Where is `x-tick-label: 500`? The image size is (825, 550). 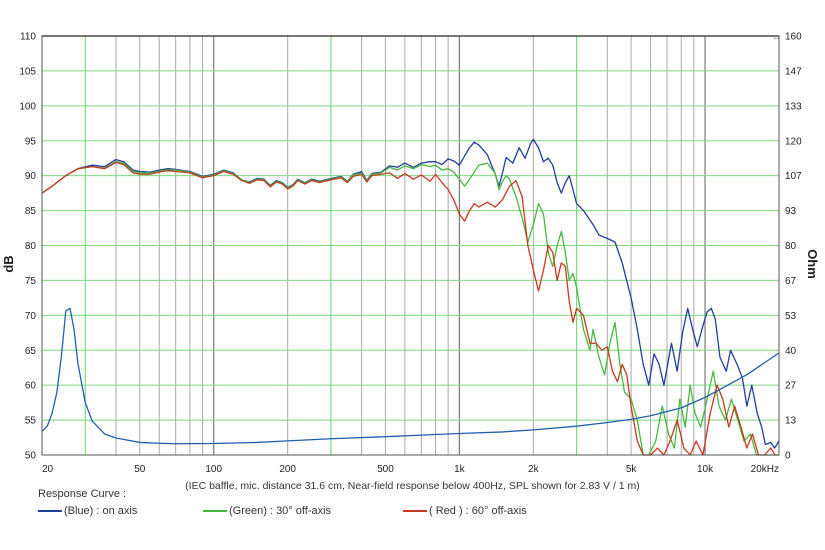
x-tick-label: 500 is located at coordinates (385, 469).